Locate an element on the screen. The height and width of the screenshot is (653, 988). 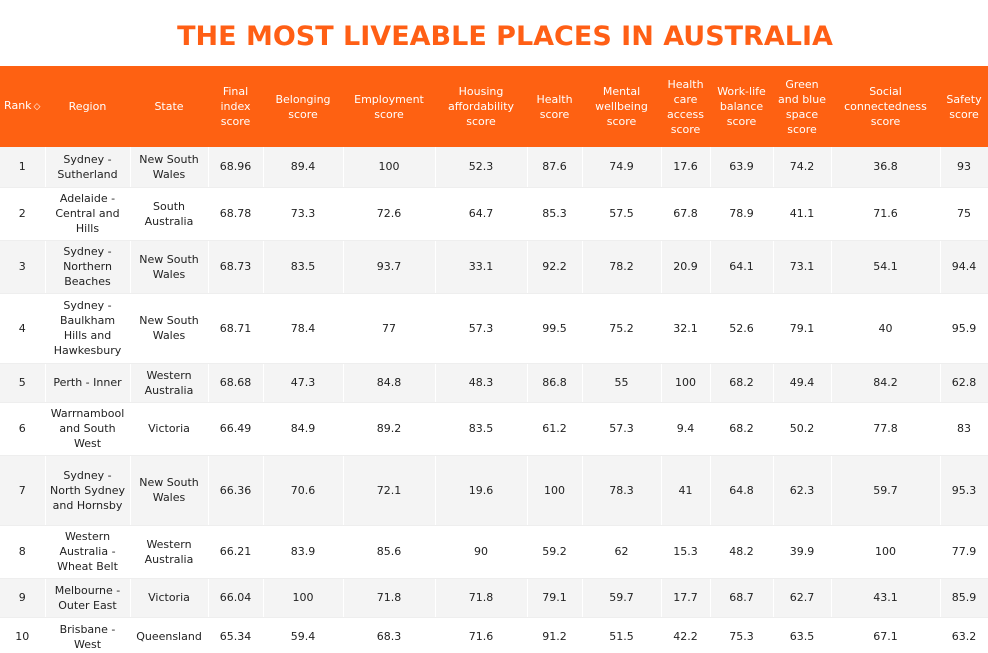
table-cell: 51.5 is located at coordinates (622, 635).